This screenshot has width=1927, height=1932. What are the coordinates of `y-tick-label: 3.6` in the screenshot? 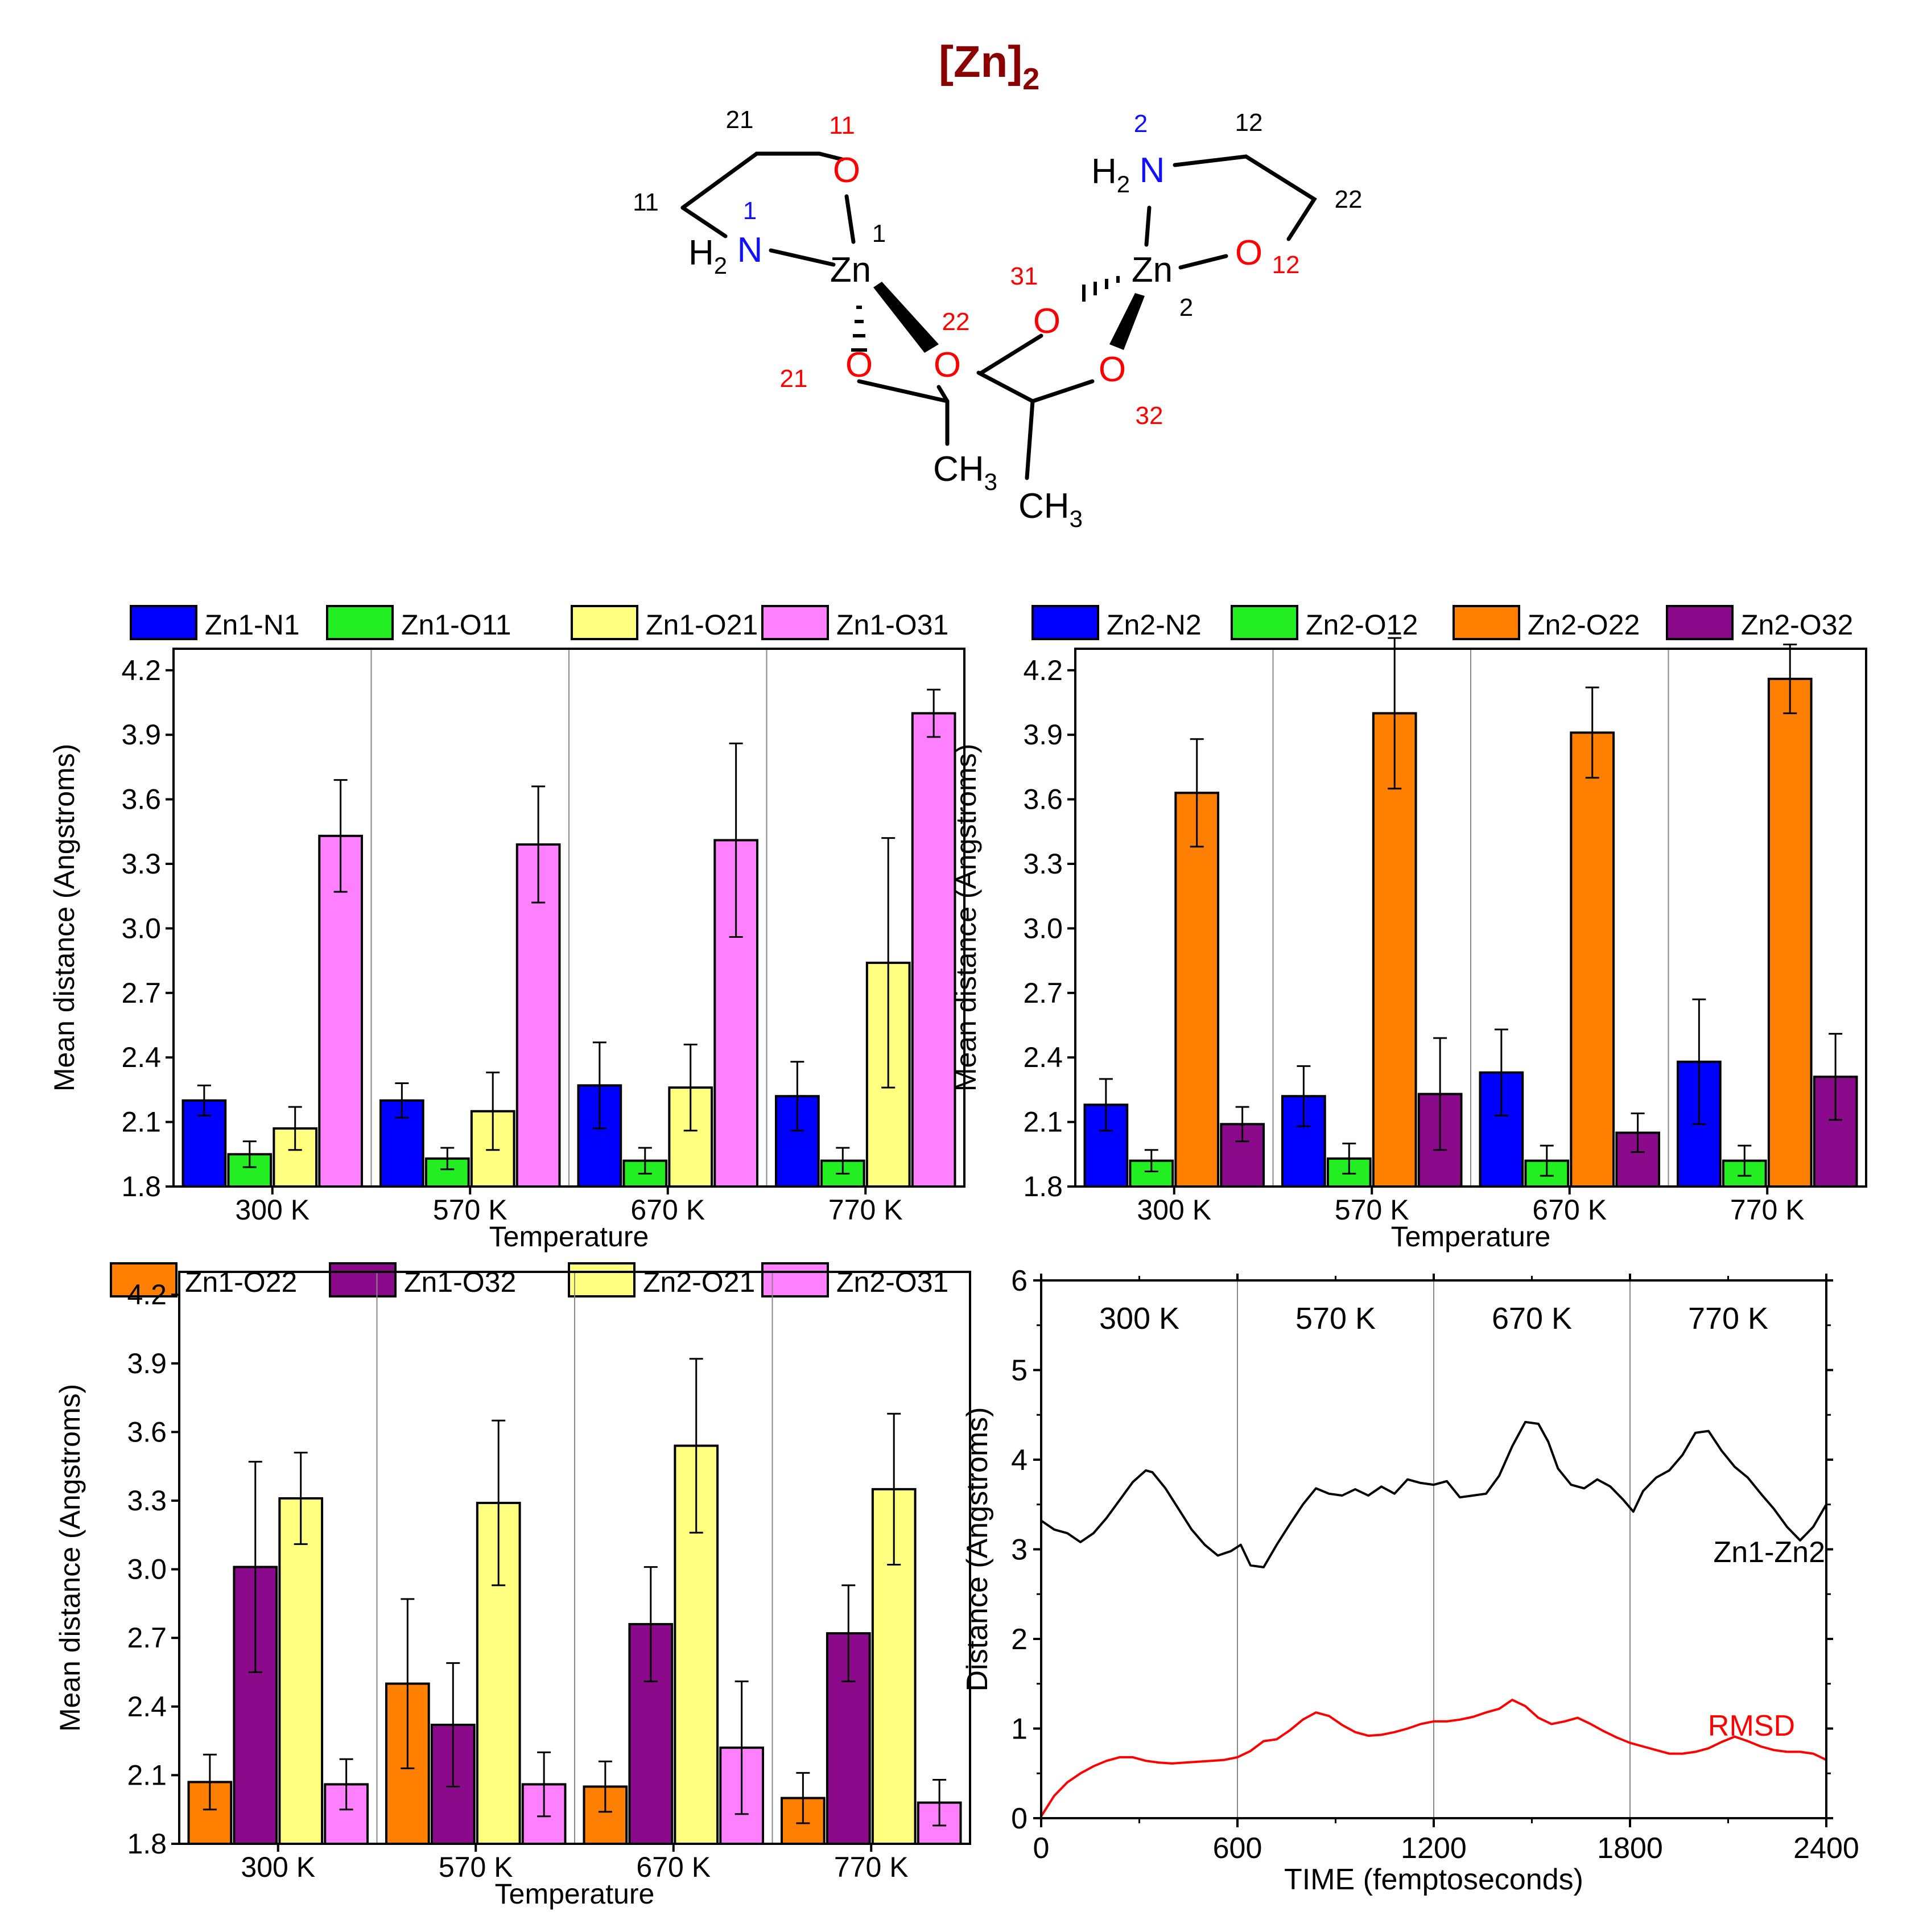 It's located at (1043, 799).